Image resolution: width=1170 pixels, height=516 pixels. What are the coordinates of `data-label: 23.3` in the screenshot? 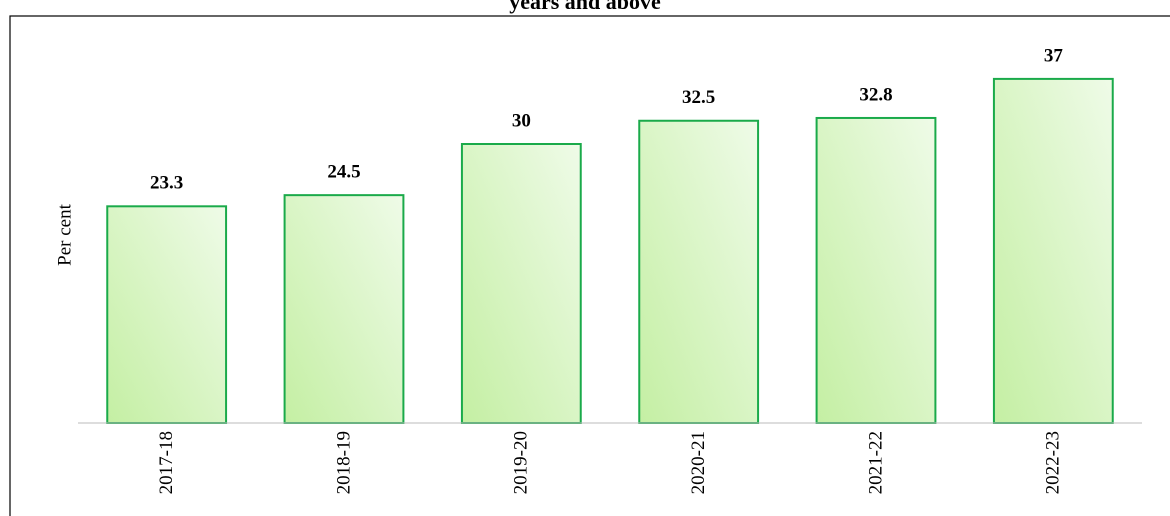 It's located at (166, 183).